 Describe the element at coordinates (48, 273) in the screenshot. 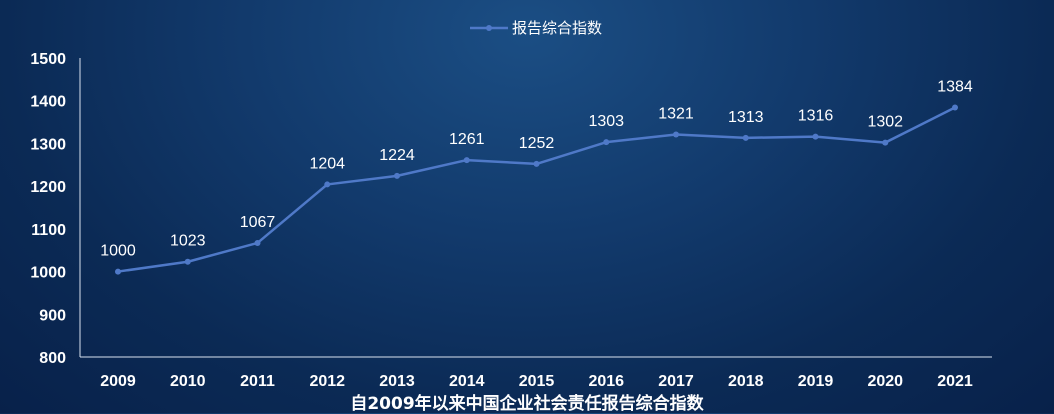

I see `y-tick-label: 1000` at that location.